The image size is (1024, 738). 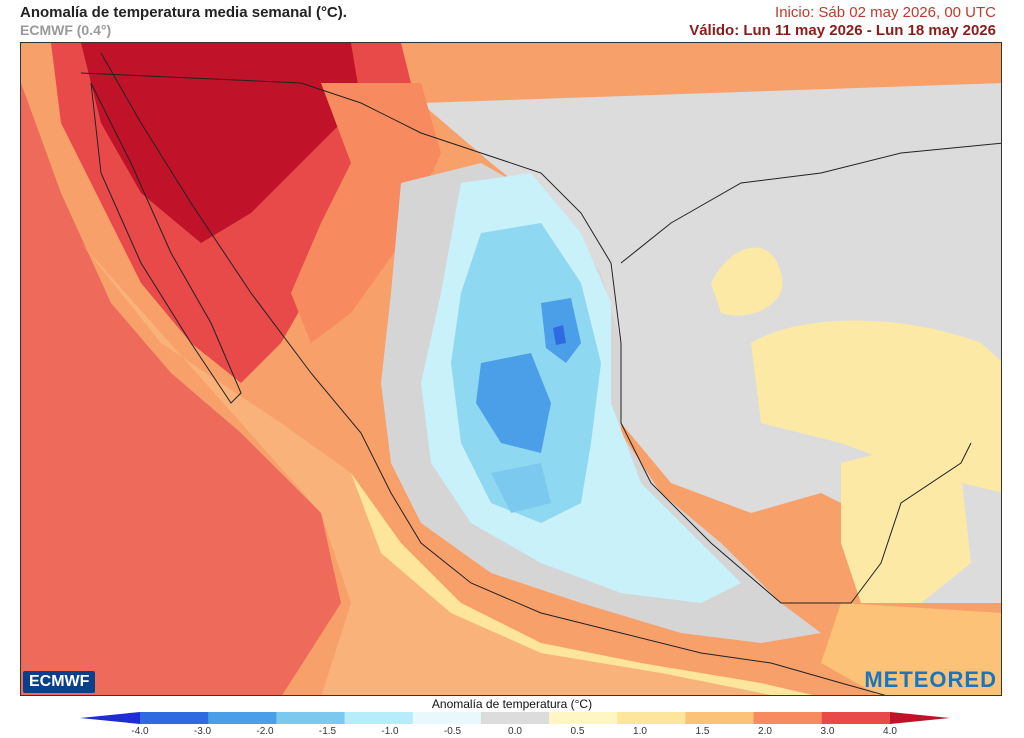 What do you see at coordinates (702, 731) in the screenshot?
I see `legend-tick-label: 1.5` at bounding box center [702, 731].